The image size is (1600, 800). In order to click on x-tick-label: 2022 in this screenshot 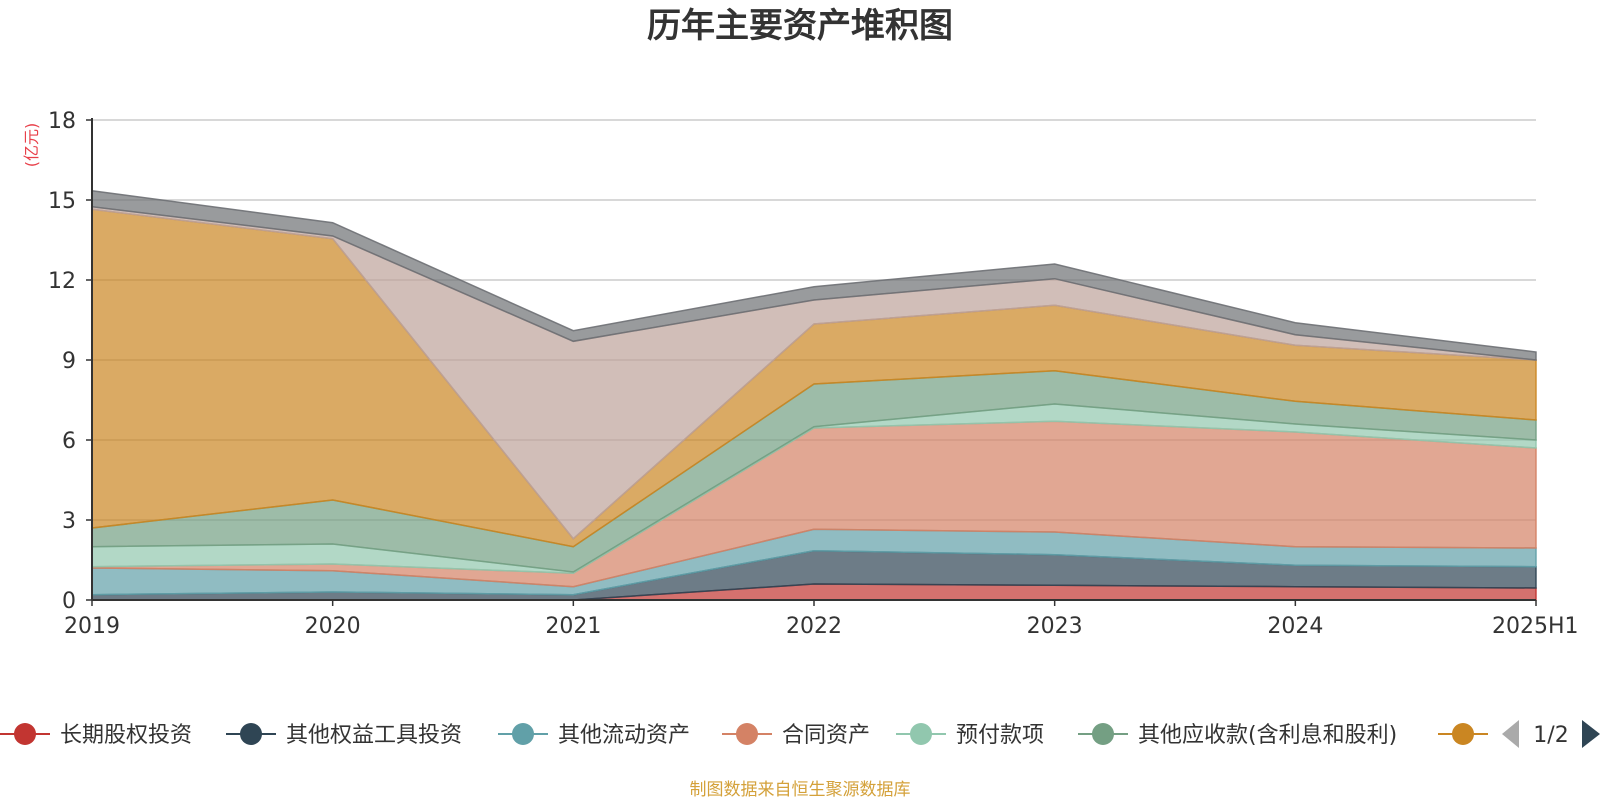, I will do `click(814, 626)`.